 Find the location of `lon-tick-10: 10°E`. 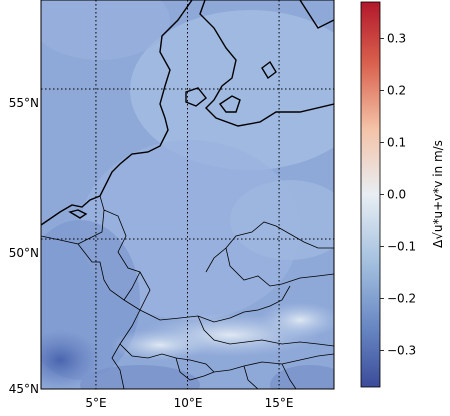

lon-tick-10: 10°E is located at coordinates (188, 403).